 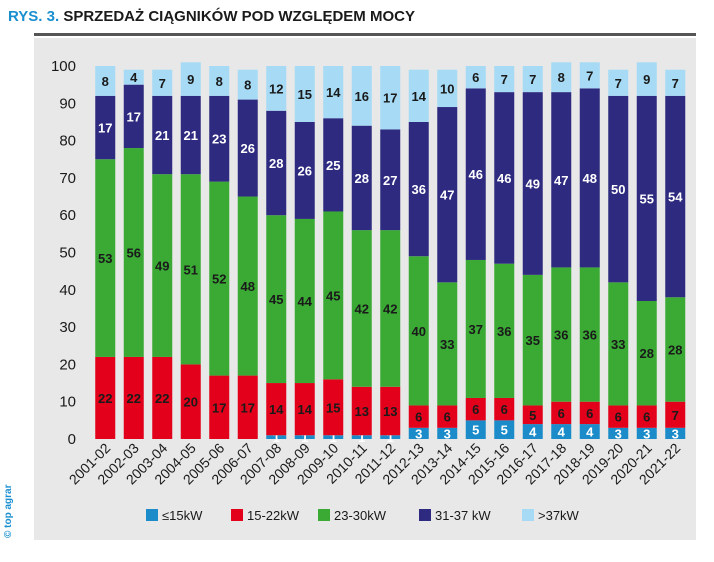 I want to click on data-label: 9, so click(x=190, y=79).